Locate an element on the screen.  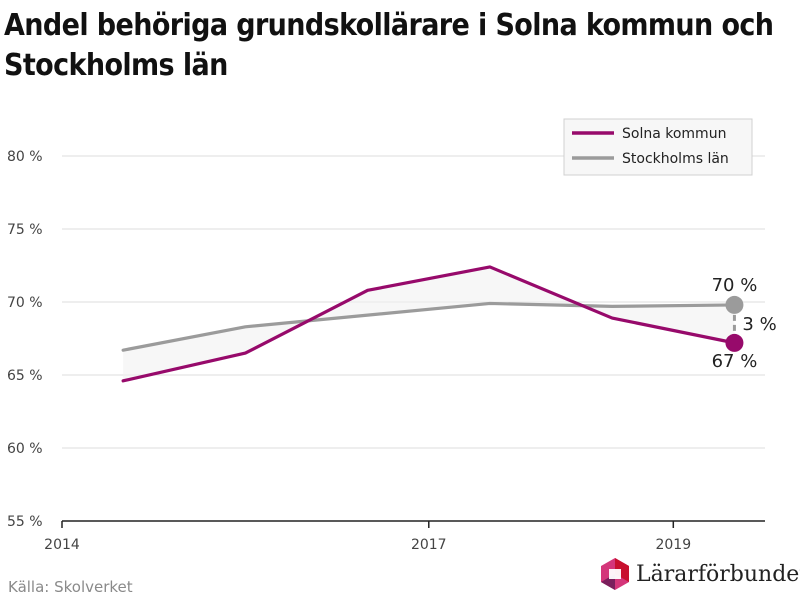
source-label: Källa: Skolverket is located at coordinates (70, 587).